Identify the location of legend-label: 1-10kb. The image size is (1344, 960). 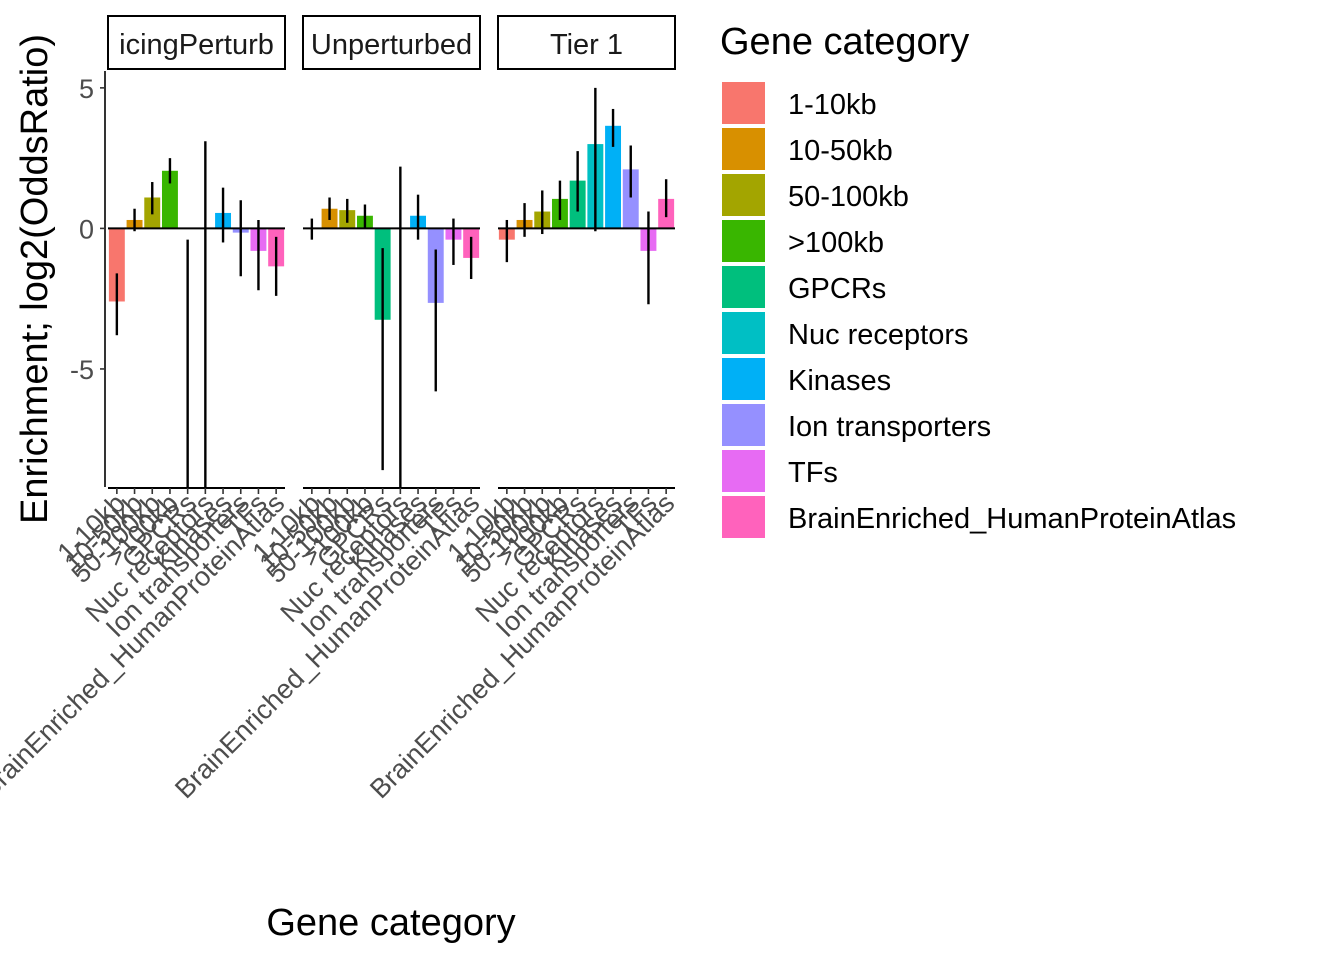
(832, 105).